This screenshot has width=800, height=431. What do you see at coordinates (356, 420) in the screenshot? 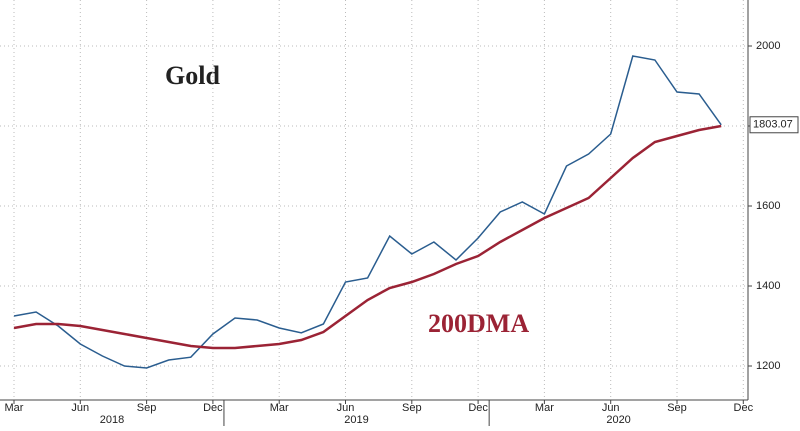
I see `year-label: 2019` at bounding box center [356, 420].